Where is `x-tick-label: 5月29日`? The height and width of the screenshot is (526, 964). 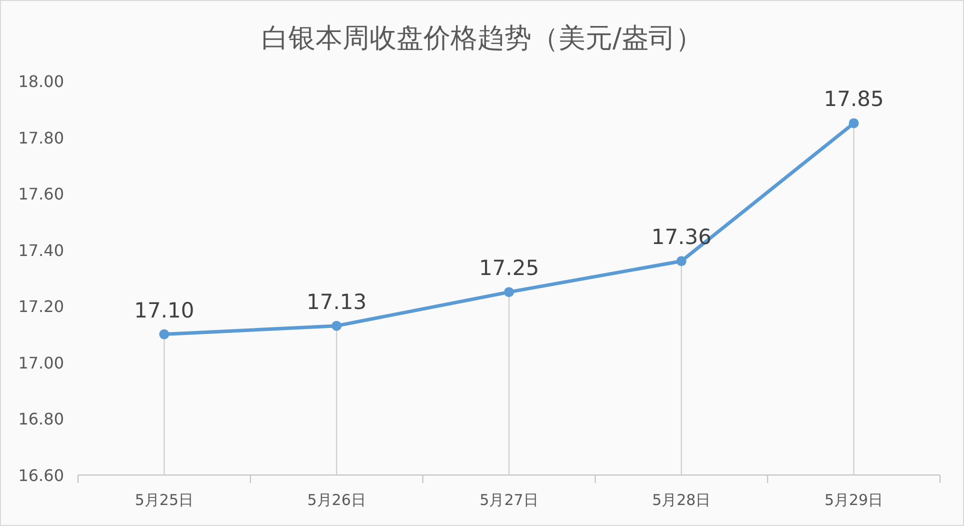
x-tick-label: 5月29日 is located at coordinates (854, 500).